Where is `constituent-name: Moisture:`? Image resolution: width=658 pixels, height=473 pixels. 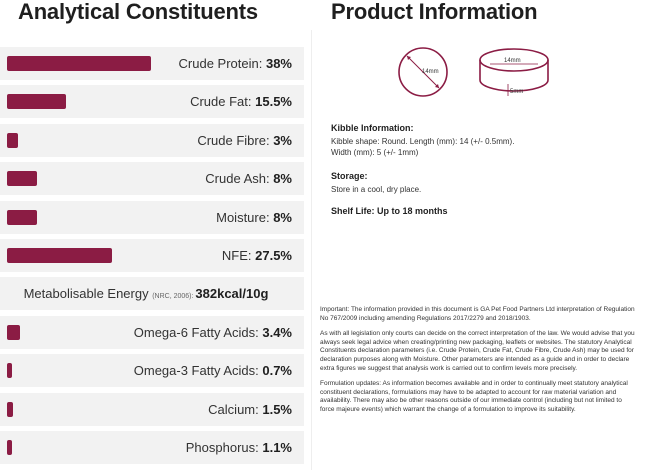 constituent-name: Moisture: is located at coordinates (245, 217).